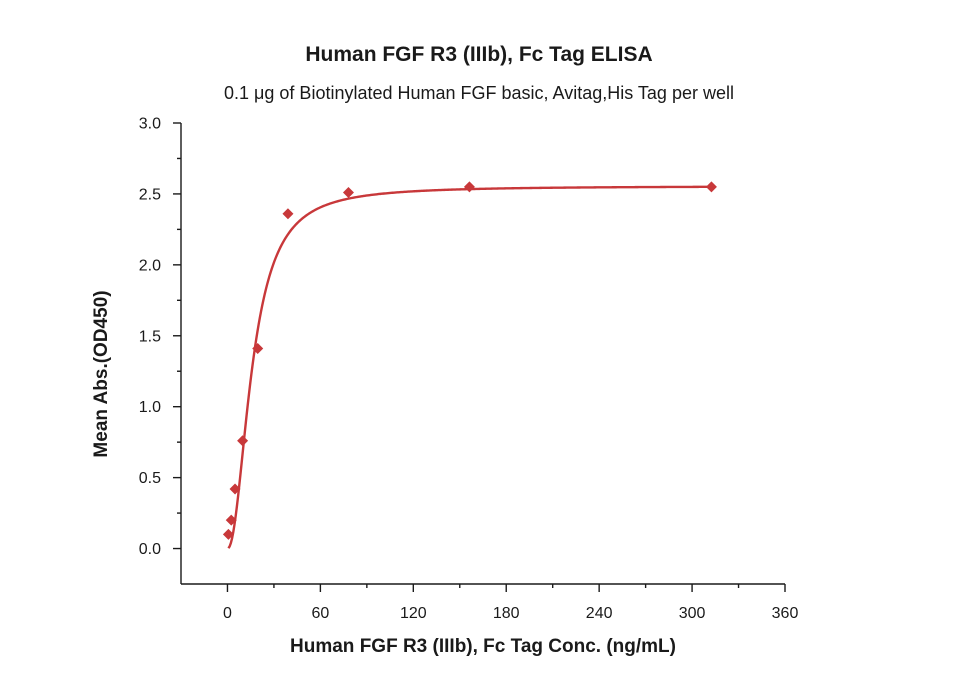 The image size is (959, 685). I want to click on chart-title: Human FGF R3 (IIIb), Fc Tag ELISA, so click(478, 54).